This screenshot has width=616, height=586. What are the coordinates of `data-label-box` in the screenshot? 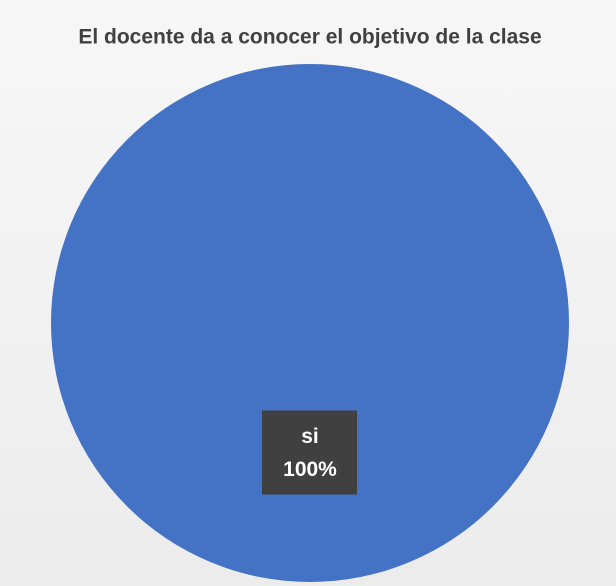 It's located at (309, 452).